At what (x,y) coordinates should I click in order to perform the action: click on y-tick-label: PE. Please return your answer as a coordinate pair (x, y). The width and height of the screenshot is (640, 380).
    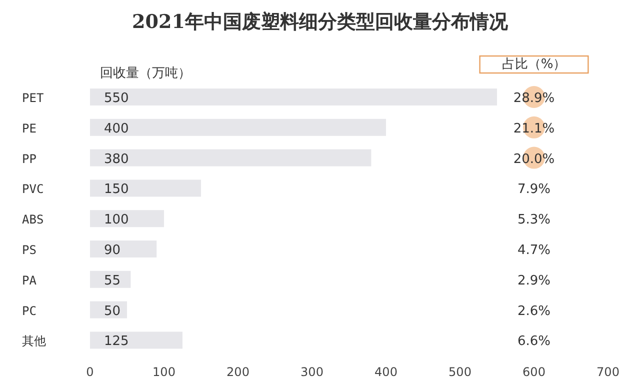
    Looking at the image, I should click on (29, 128).